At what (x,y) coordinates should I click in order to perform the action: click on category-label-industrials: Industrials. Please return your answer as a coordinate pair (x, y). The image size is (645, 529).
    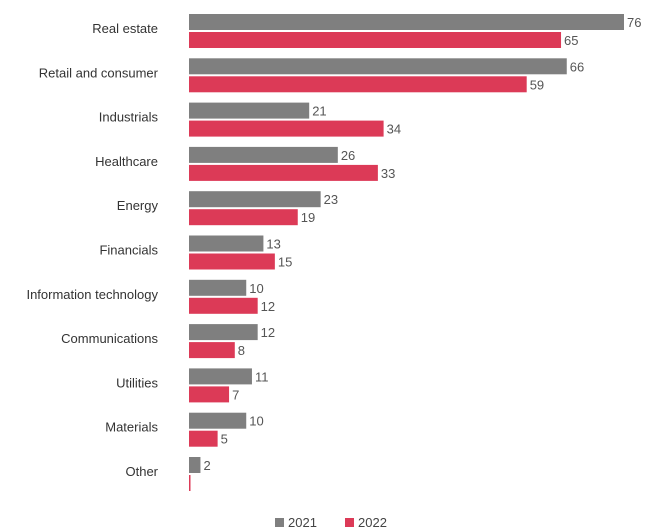
    Looking at the image, I should click on (129, 117).